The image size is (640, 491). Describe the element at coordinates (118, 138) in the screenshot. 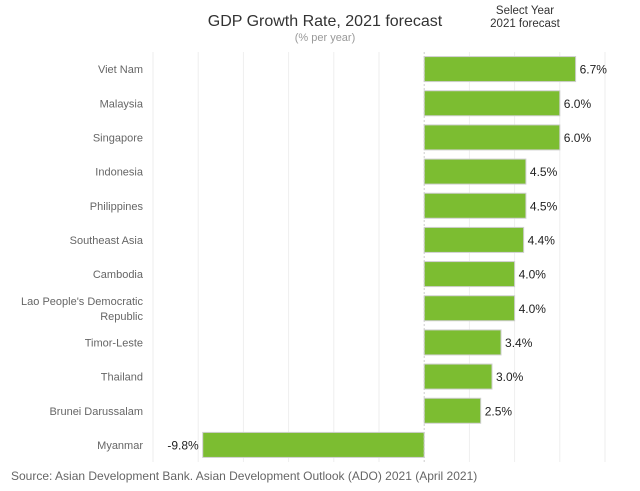

I see `category-label: Singapore` at that location.